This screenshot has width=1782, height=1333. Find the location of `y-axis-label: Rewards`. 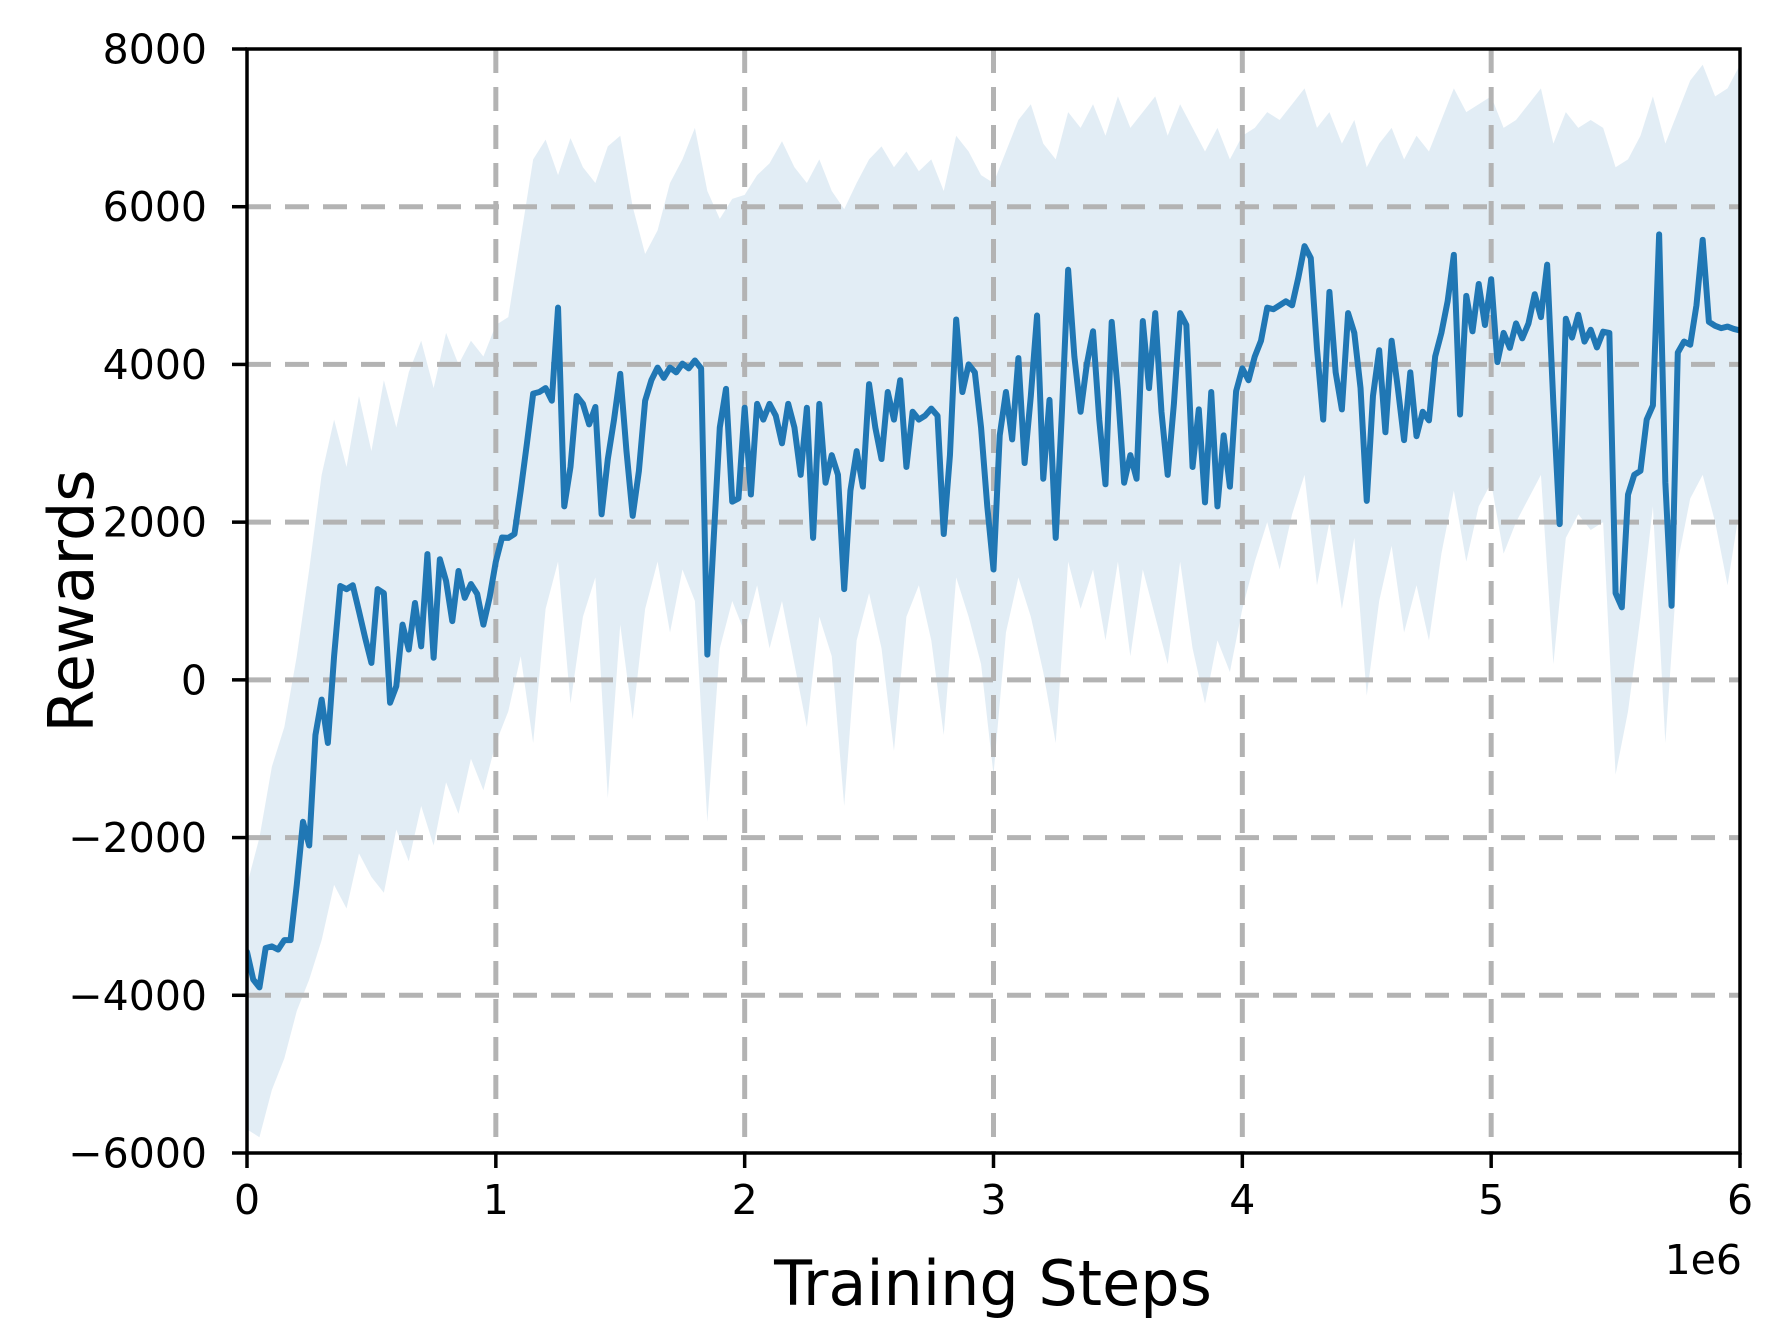

y-axis-label: Rewards is located at coordinates (71, 600).